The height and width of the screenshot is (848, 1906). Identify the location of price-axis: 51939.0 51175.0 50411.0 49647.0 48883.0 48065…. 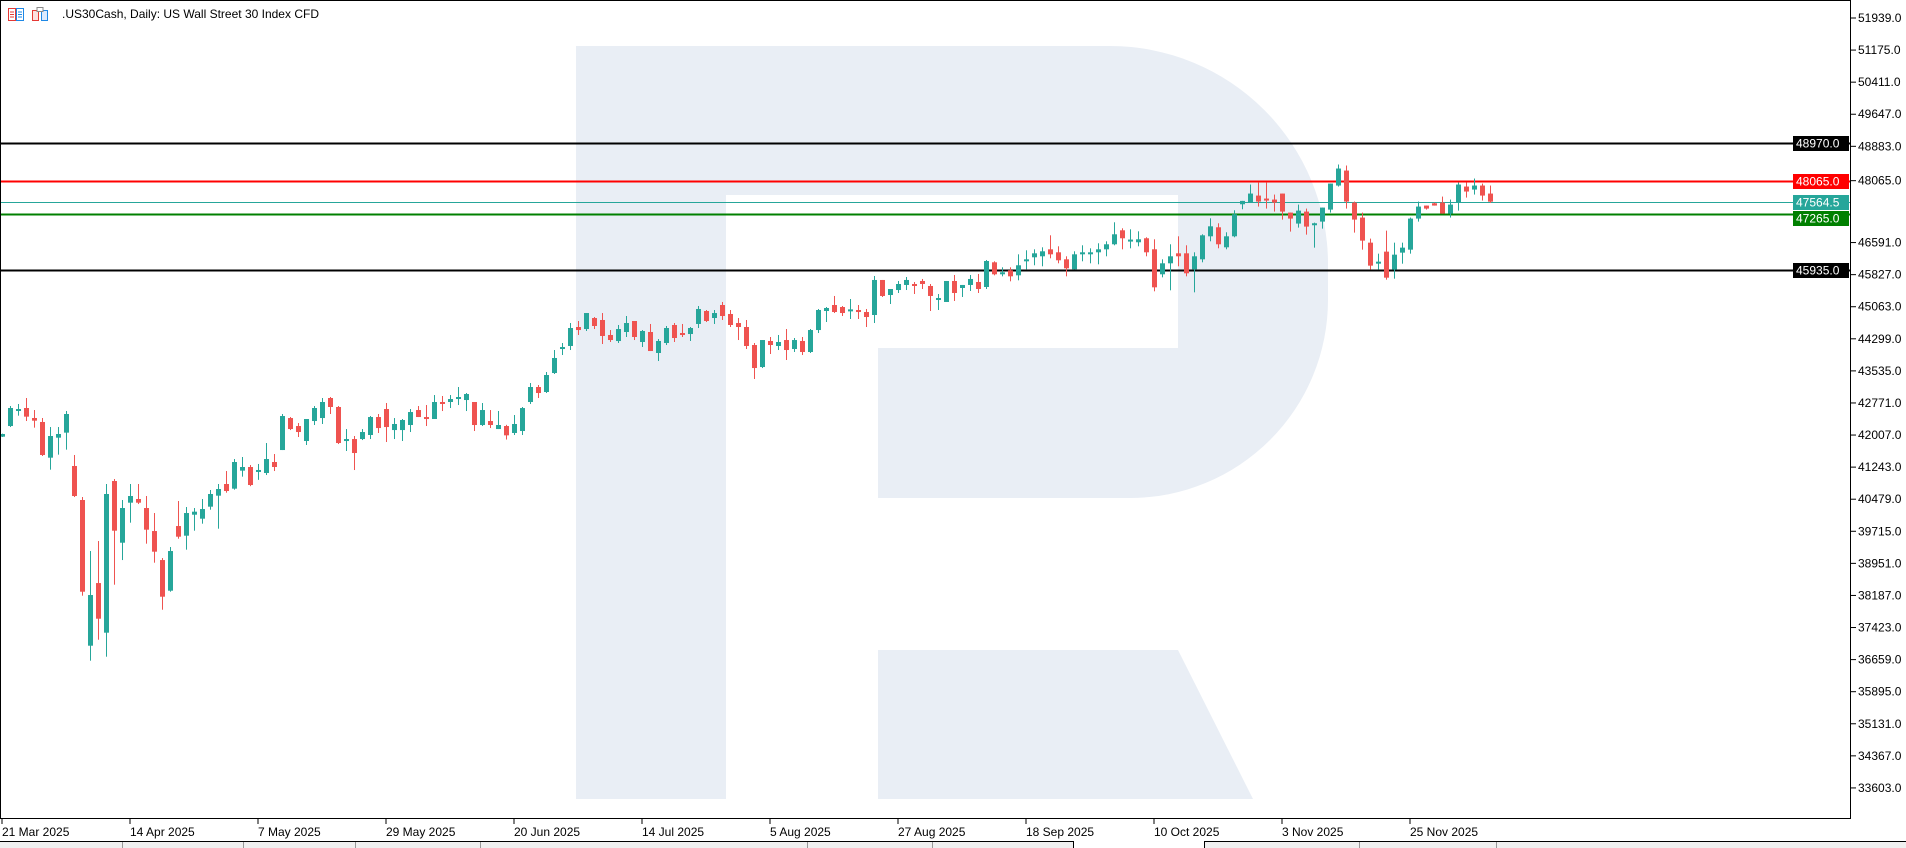
(1876, 403).